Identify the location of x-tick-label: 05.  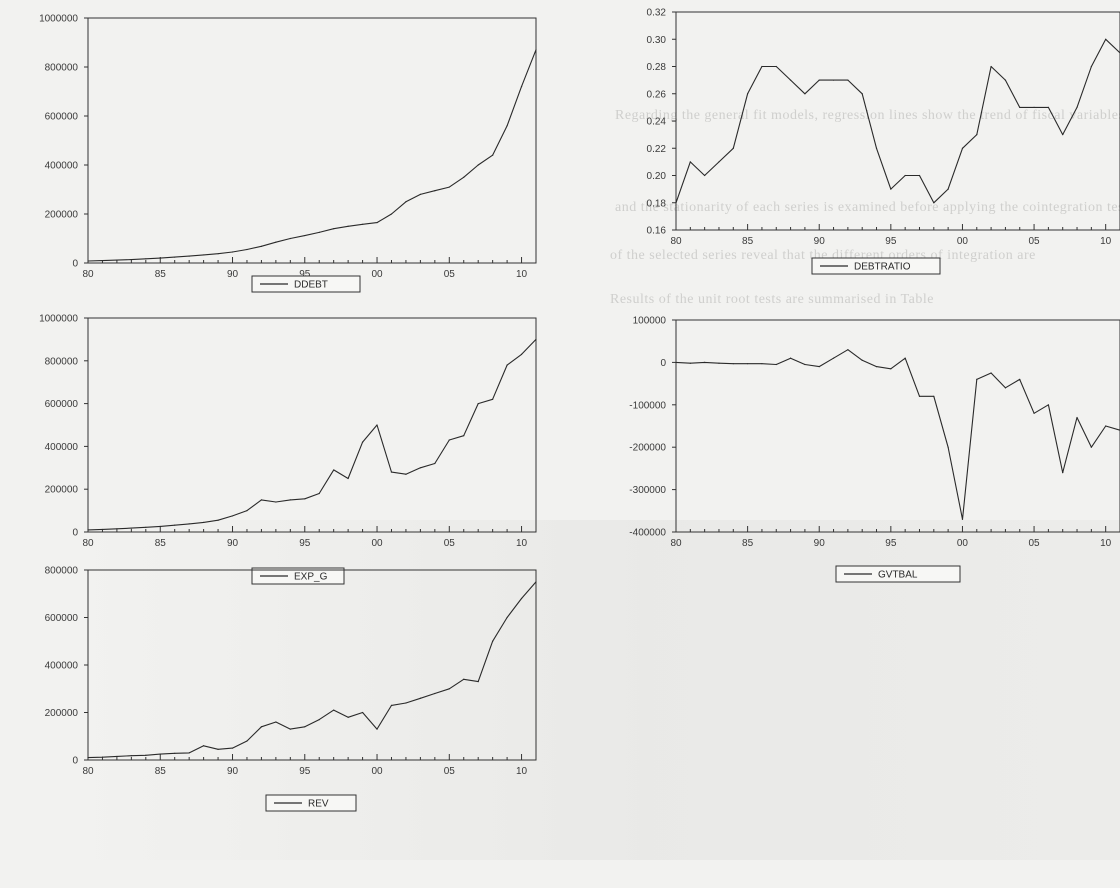
(450, 543).